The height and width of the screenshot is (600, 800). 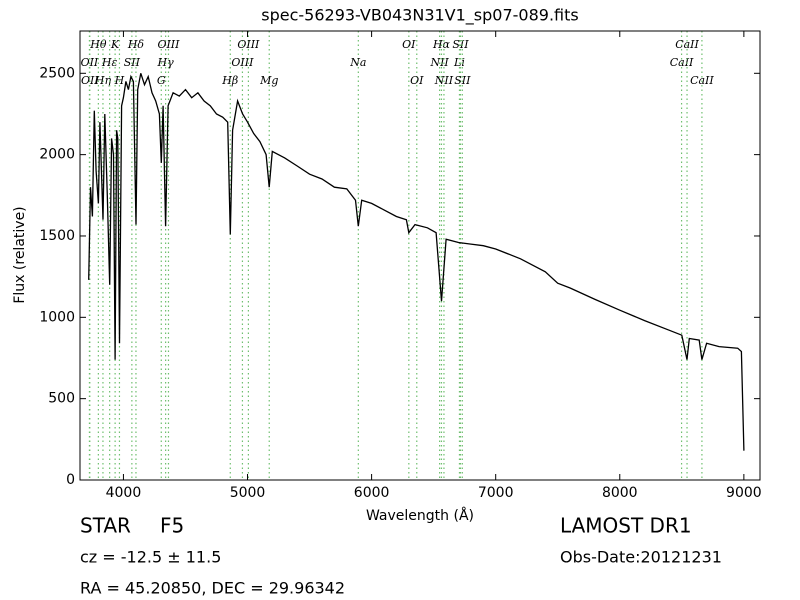 What do you see at coordinates (57, 236) in the screenshot?
I see `y-tick-label: 1500` at bounding box center [57, 236].